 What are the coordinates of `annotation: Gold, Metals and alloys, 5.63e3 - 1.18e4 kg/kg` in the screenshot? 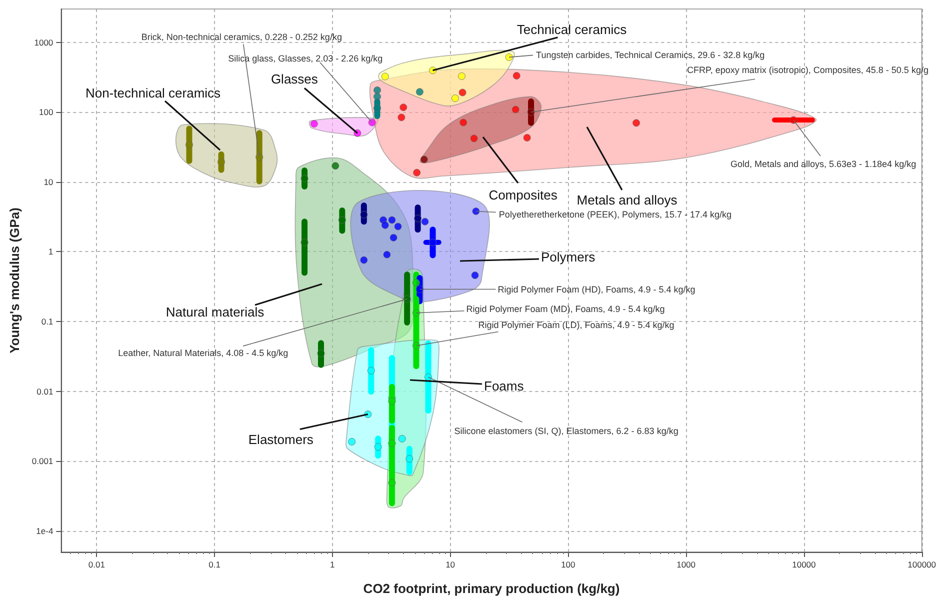 It's located at (823, 164).